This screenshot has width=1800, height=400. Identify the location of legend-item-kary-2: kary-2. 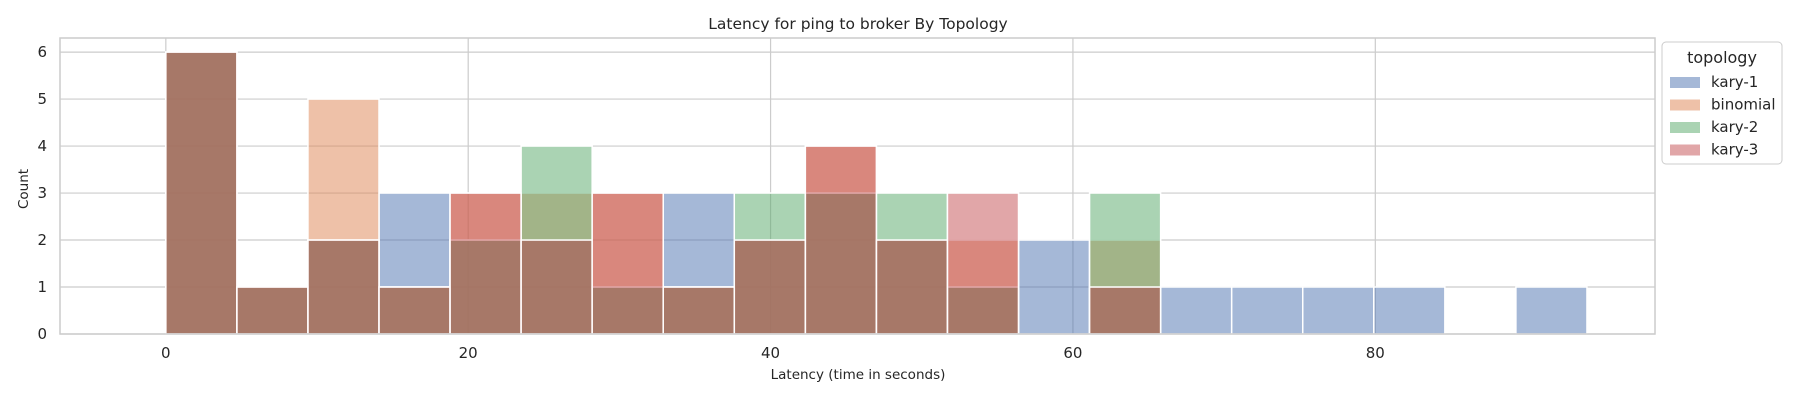
(1714, 127).